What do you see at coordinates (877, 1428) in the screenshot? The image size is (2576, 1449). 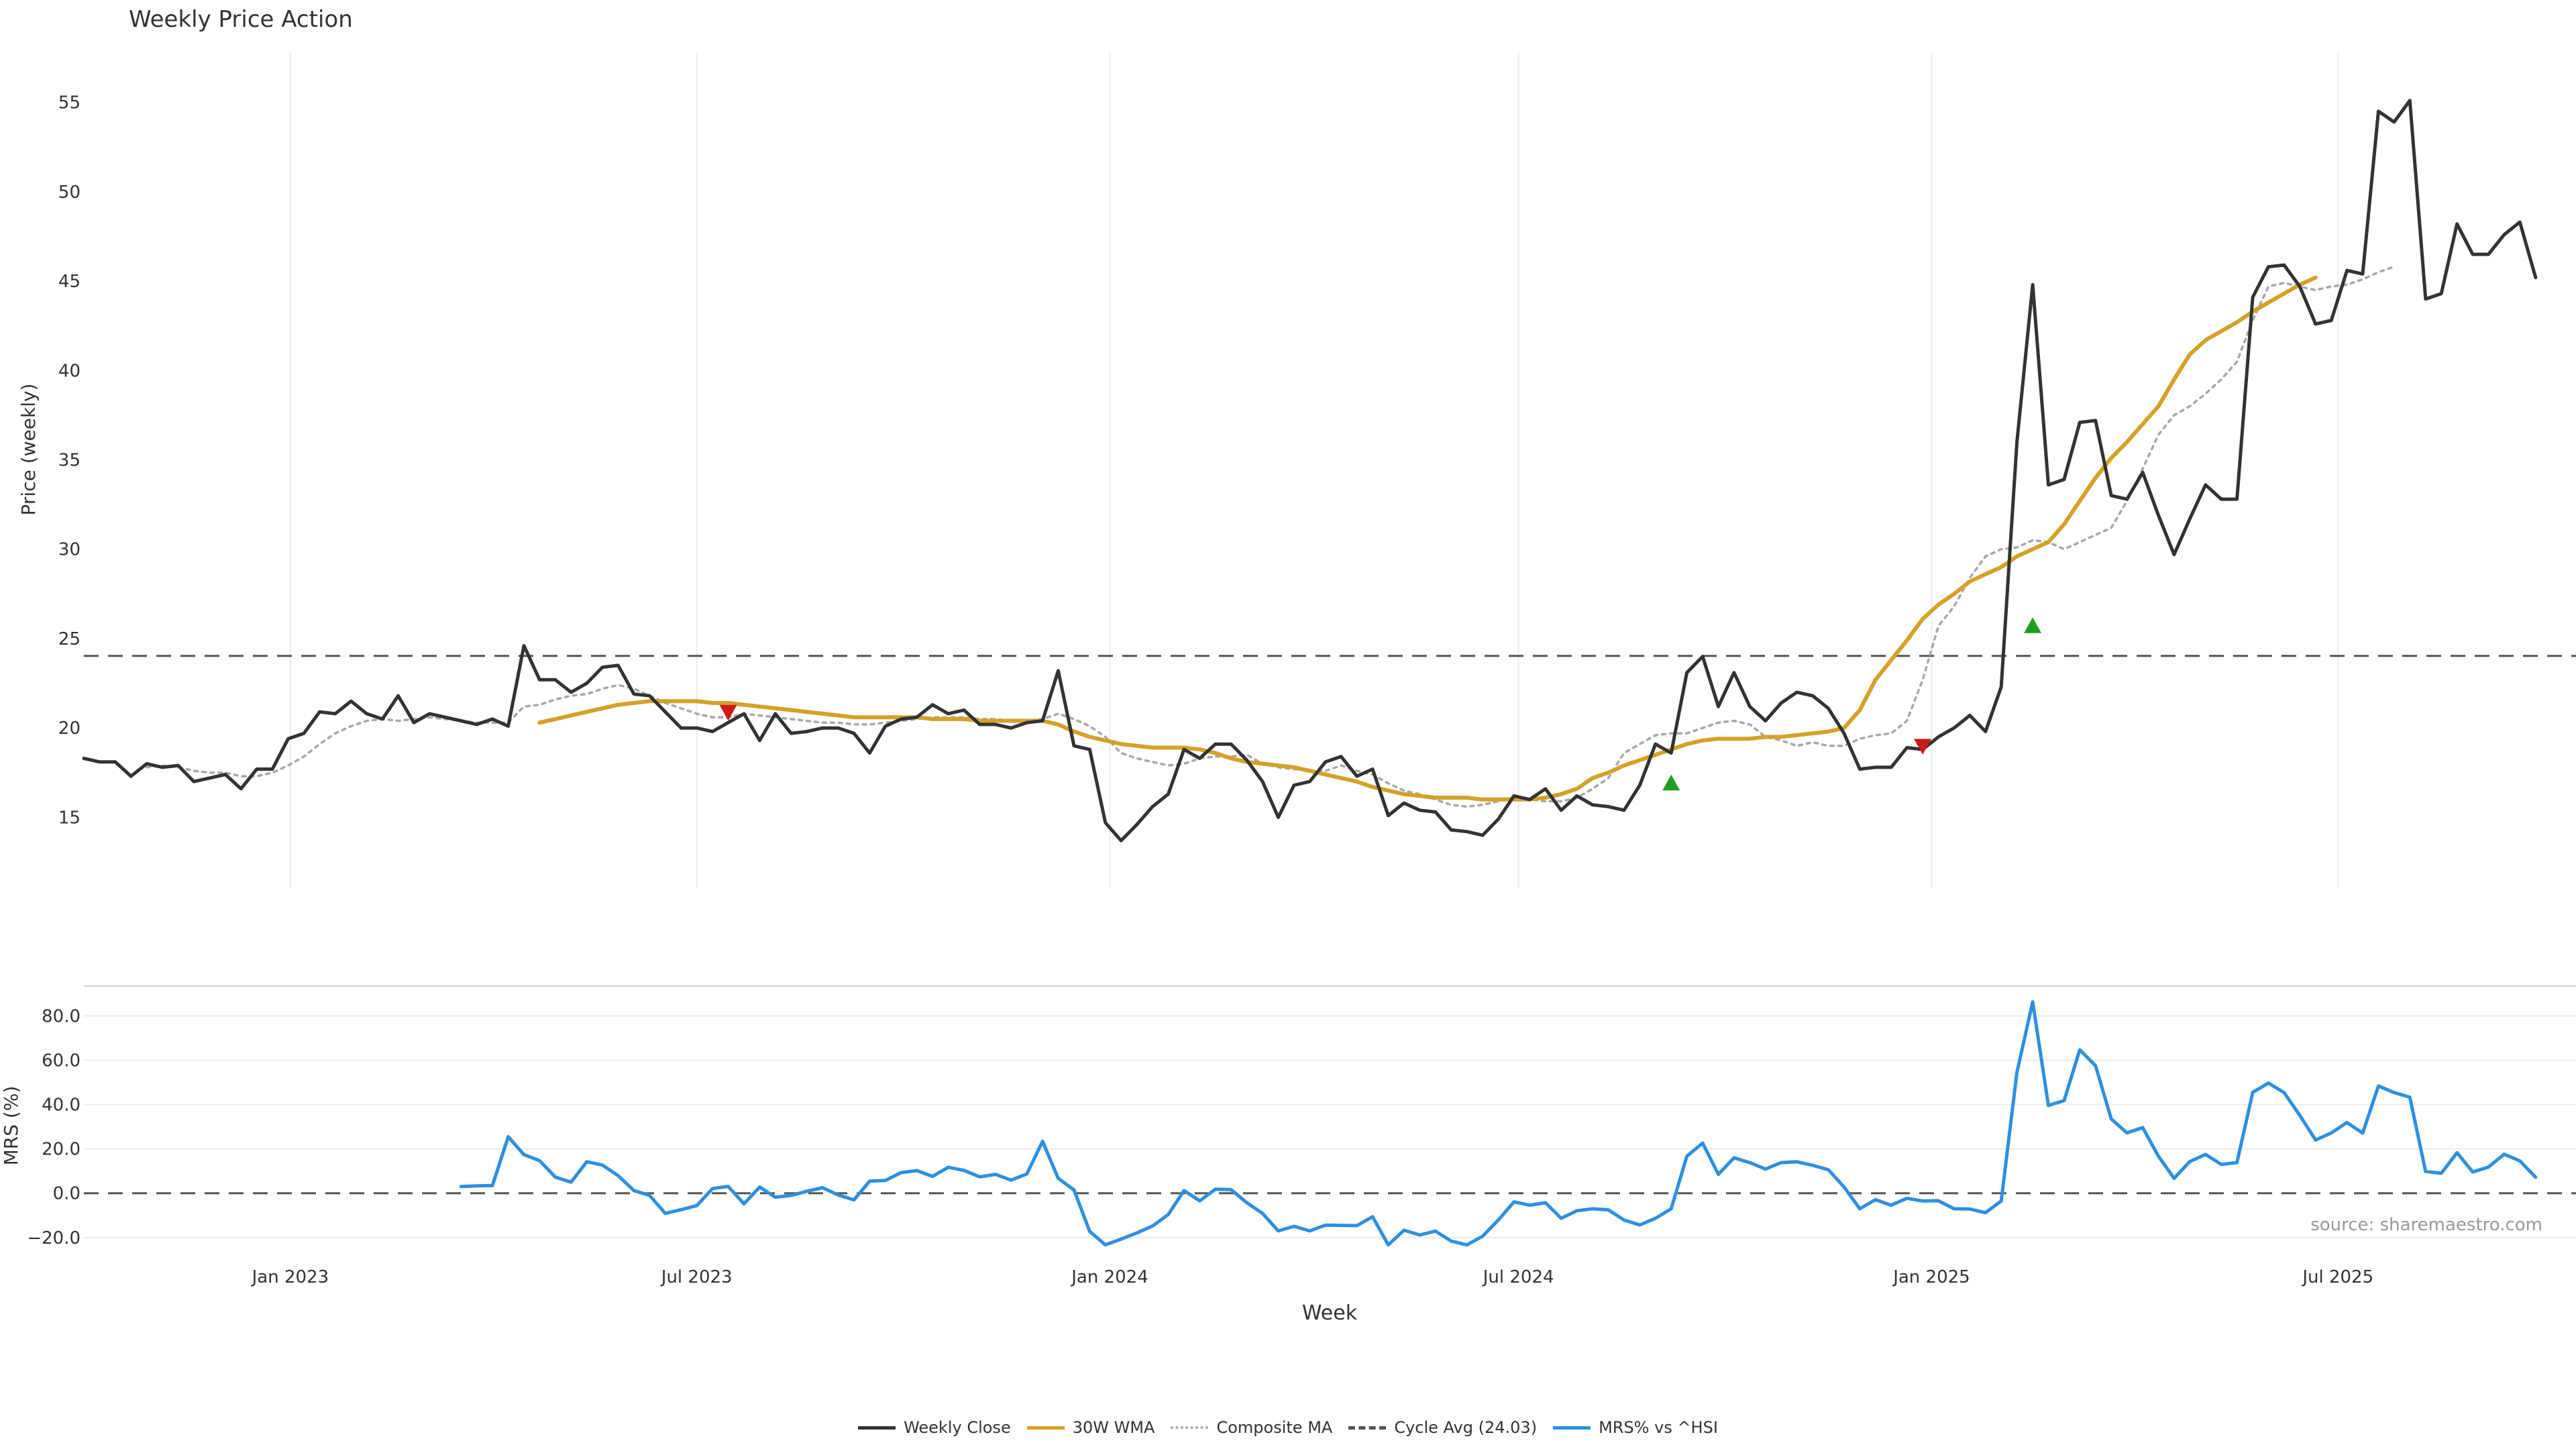 I see `legend-swatch-close` at bounding box center [877, 1428].